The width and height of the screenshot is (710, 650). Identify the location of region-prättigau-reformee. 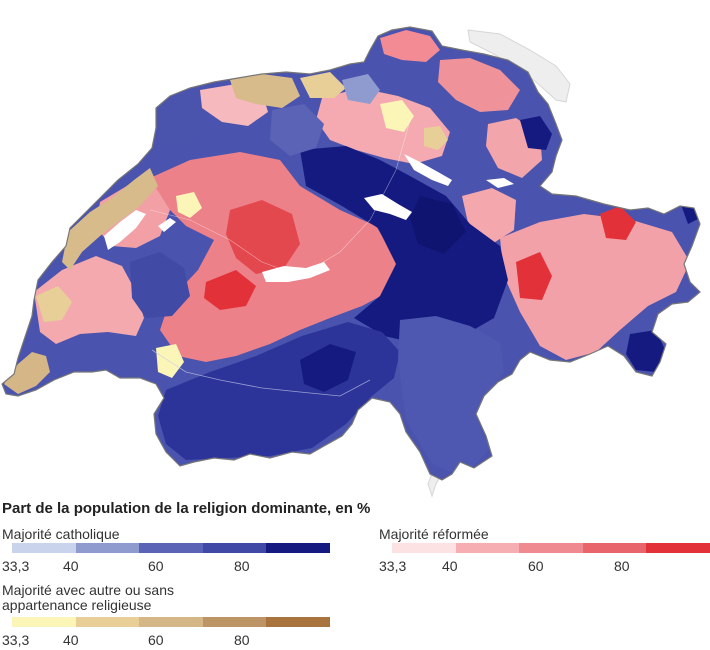
(534, 276).